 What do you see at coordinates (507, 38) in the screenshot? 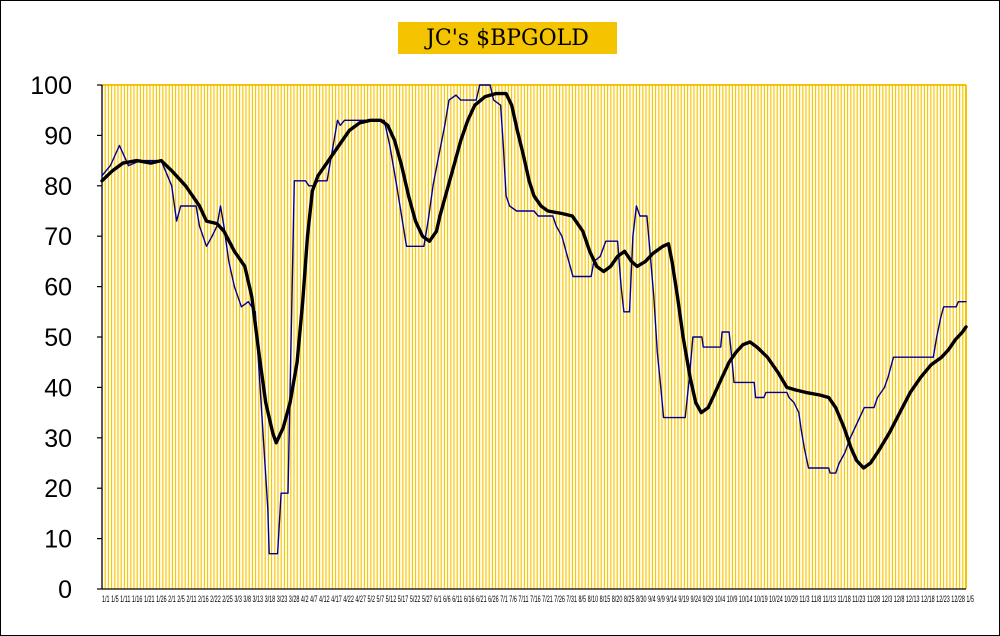
I see `chart-title: JC's $BPGOLD` at bounding box center [507, 38].